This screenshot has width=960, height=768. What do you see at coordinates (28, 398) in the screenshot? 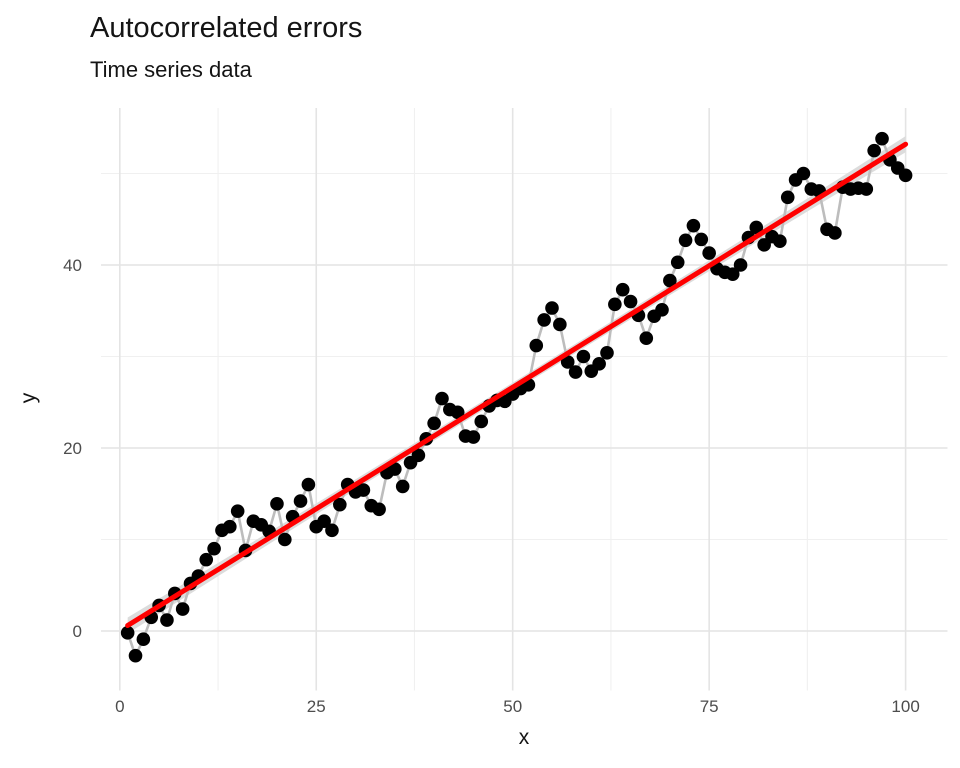
I see `y-axis-title: y` at bounding box center [28, 398].